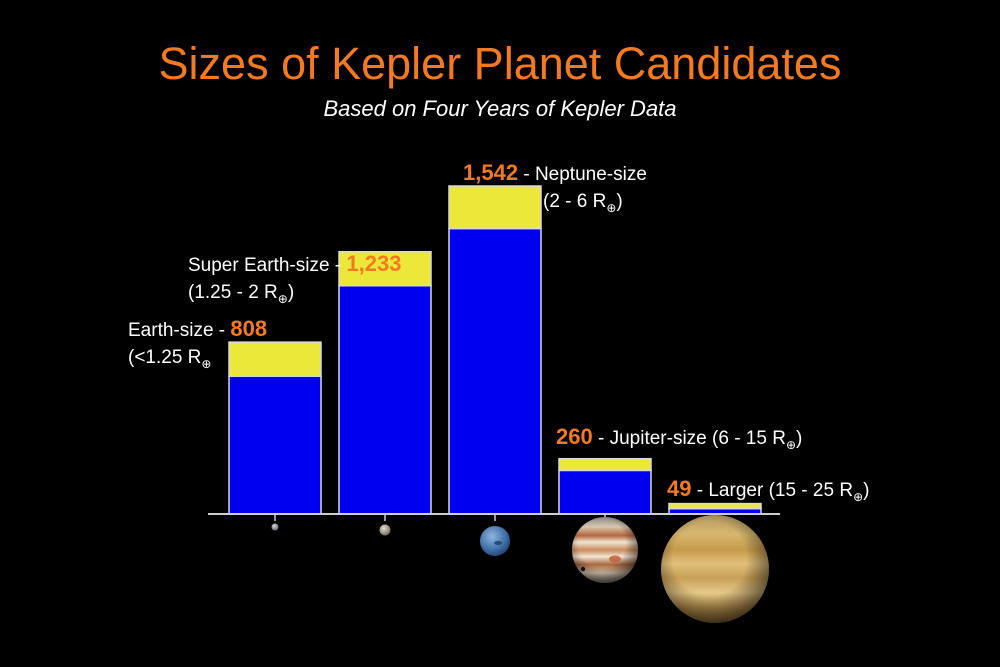  What do you see at coordinates (241, 294) in the screenshot?
I see `label-super-earth-size-range: (1.25 - 2 R⊕)` at bounding box center [241, 294].